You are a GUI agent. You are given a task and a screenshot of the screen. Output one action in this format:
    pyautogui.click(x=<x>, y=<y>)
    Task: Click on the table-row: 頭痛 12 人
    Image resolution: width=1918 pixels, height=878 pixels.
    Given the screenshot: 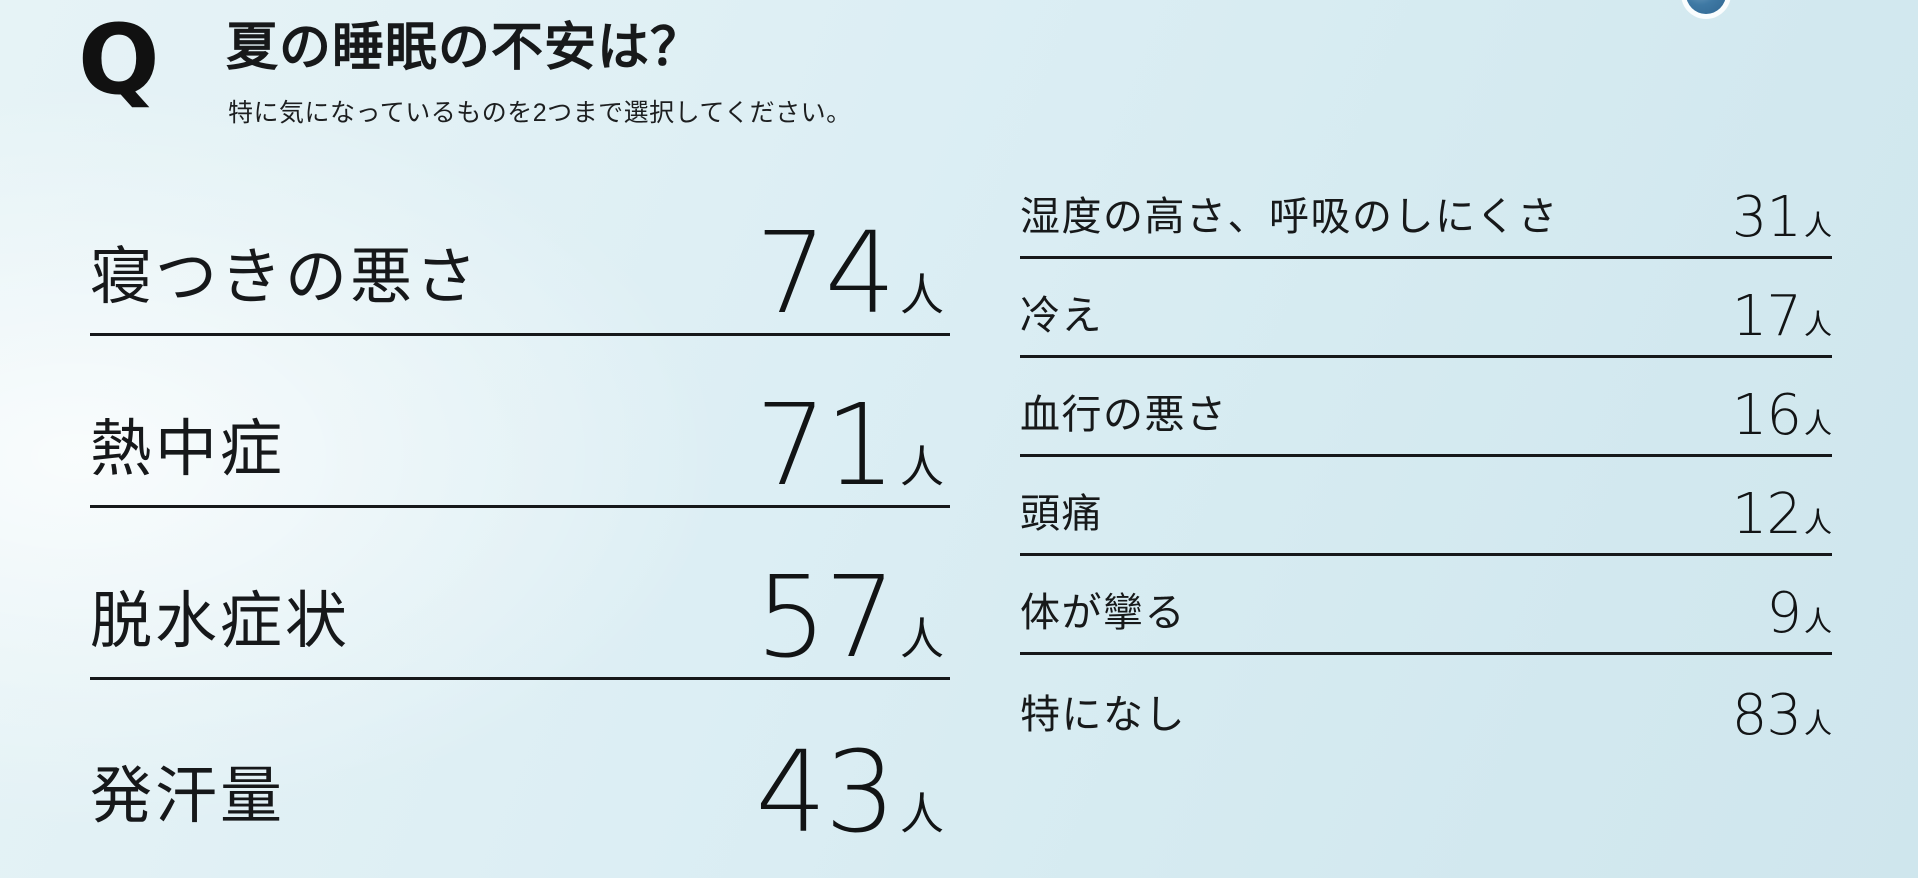 What is the action you would take?
    pyautogui.click(x=1426, y=506)
    